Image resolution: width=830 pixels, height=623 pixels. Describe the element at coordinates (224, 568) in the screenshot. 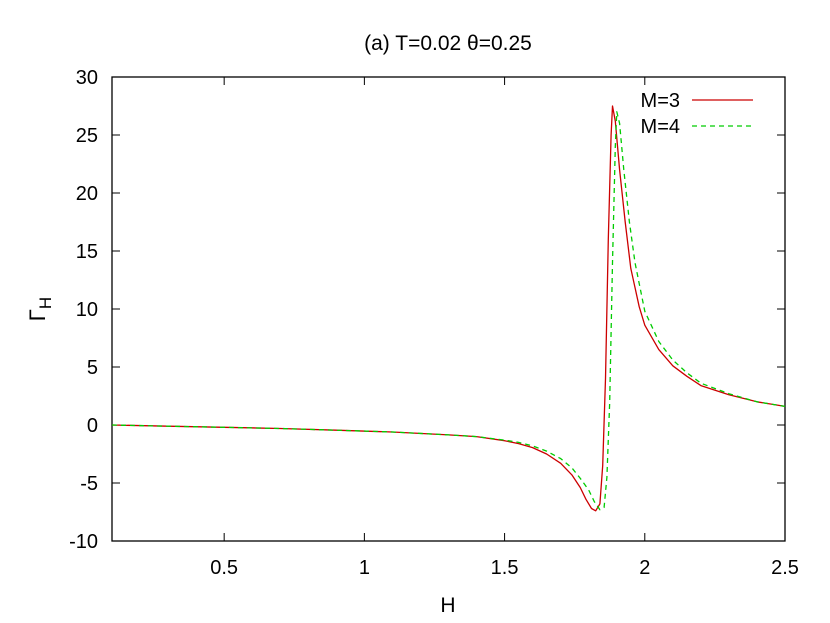

I see `x-tick-label: 0.5` at that location.